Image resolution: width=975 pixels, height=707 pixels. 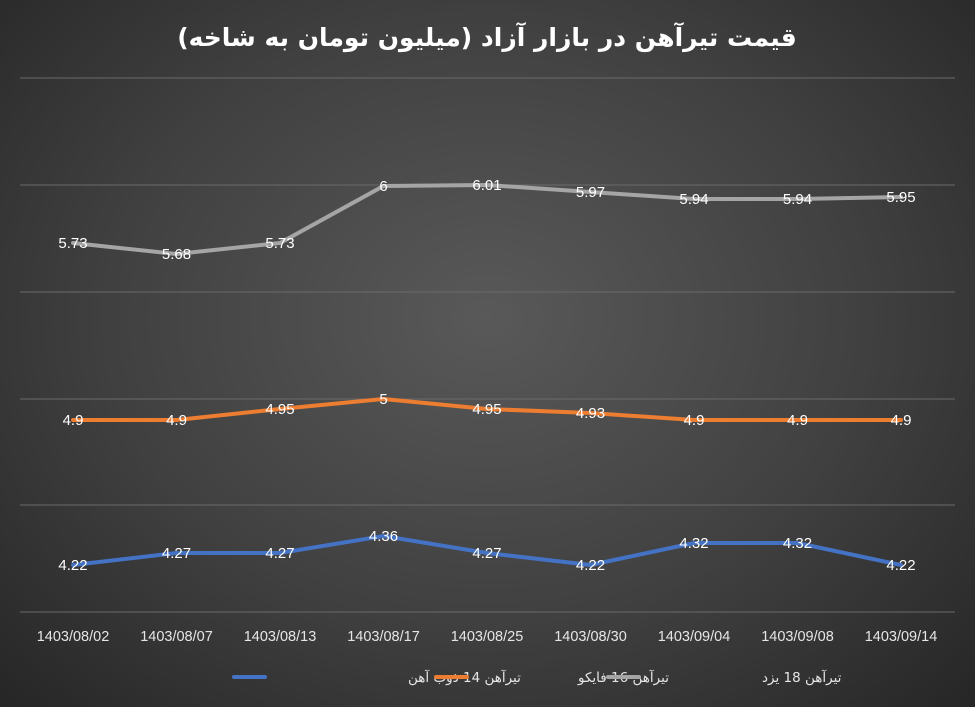 I want to click on x-tick-label: 1403/08/02, so click(x=73, y=637).